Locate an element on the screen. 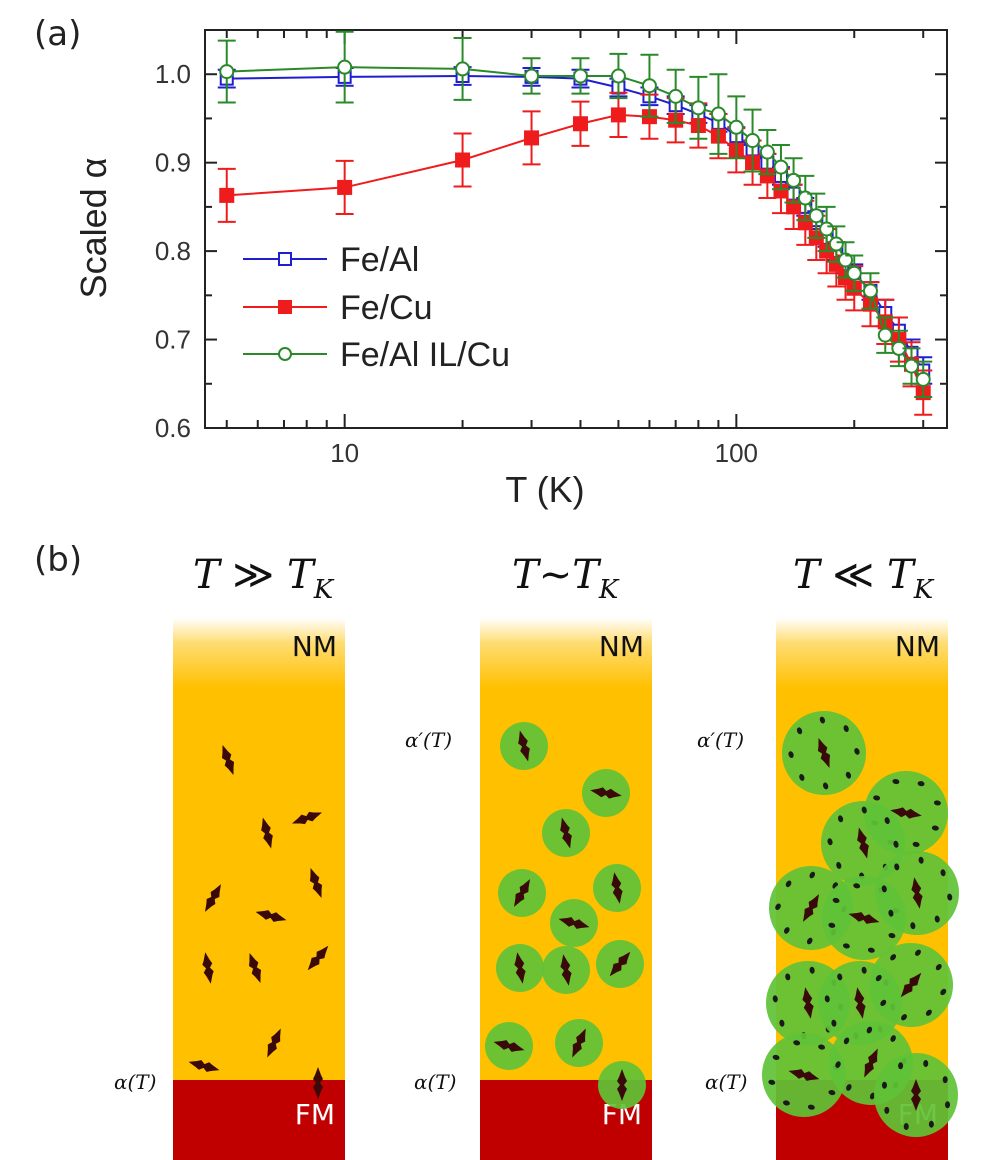 Image resolution: width=998 pixels, height=1160 pixels. title-relation: ~ is located at coordinates (555, 575).